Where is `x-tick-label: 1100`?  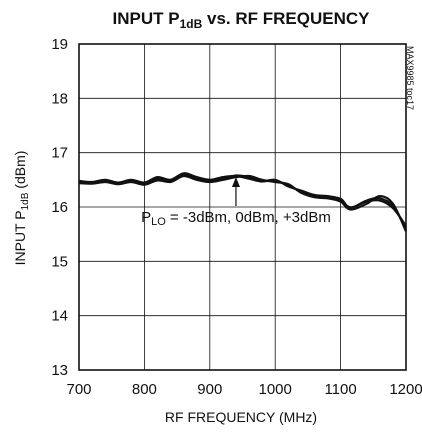 x-tick-label: 1100 is located at coordinates (340, 389).